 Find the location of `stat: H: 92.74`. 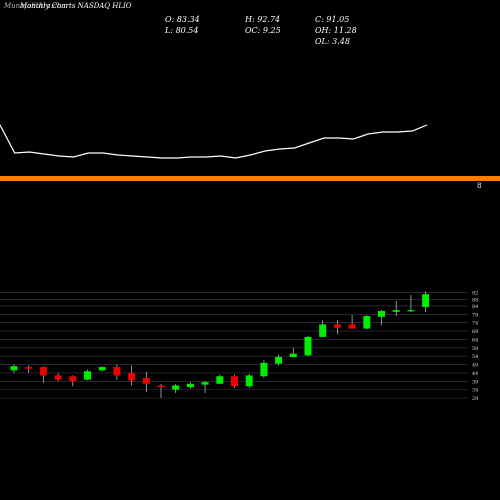

stat: H: 92.74 is located at coordinates (262, 19).